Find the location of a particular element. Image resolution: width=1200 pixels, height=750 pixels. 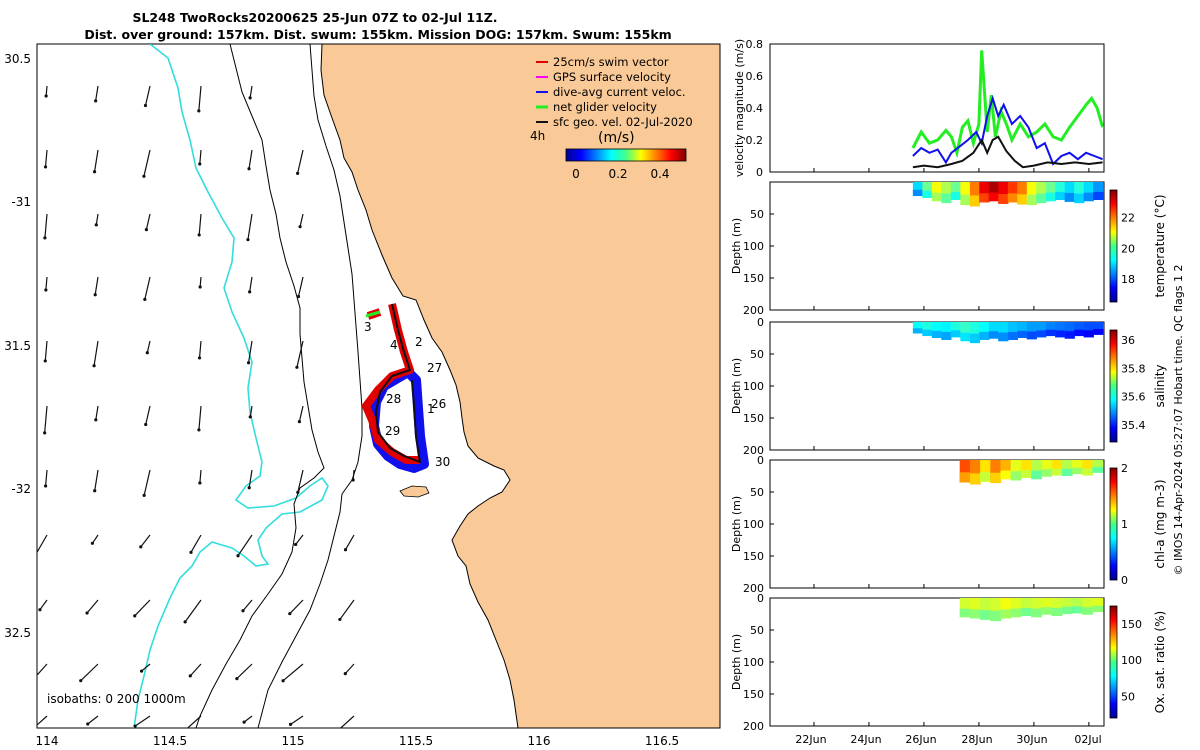

colorbar-tick: 22 is located at coordinates (1128, 218).